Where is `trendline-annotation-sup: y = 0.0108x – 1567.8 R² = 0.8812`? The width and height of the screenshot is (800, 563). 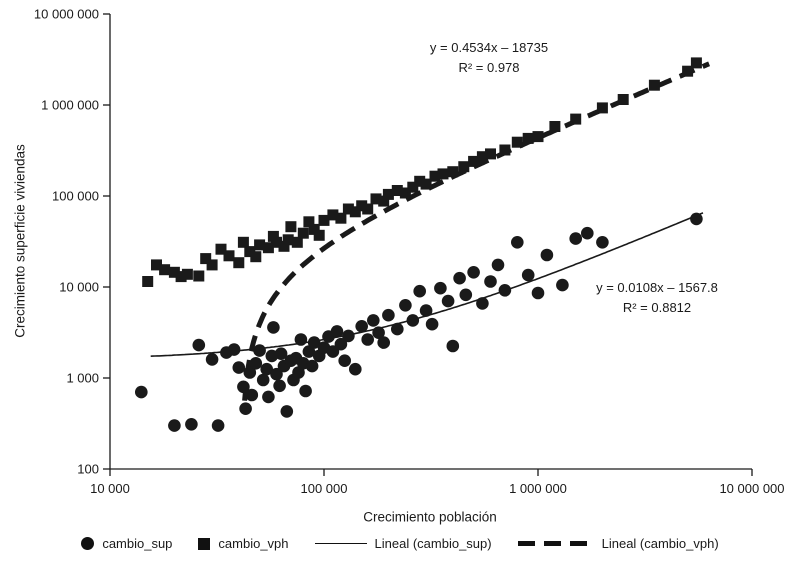
trendline-annotation-sup: y = 0.0108x – 1567.8 R² = 0.8812 is located at coordinates (657, 297).